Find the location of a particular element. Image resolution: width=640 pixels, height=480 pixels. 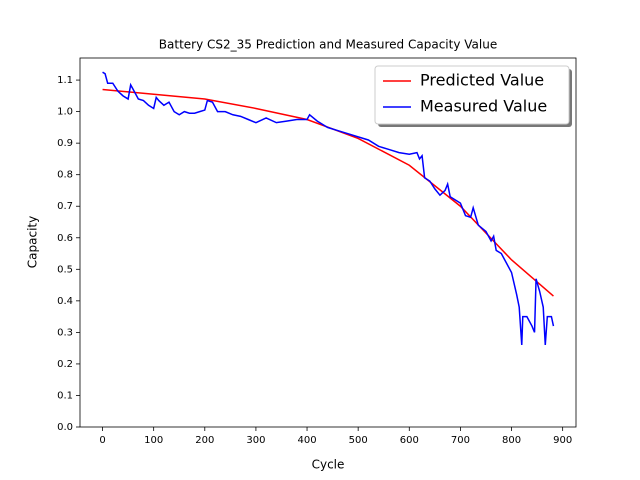

x-tick-label: 500 is located at coordinates (358, 440).